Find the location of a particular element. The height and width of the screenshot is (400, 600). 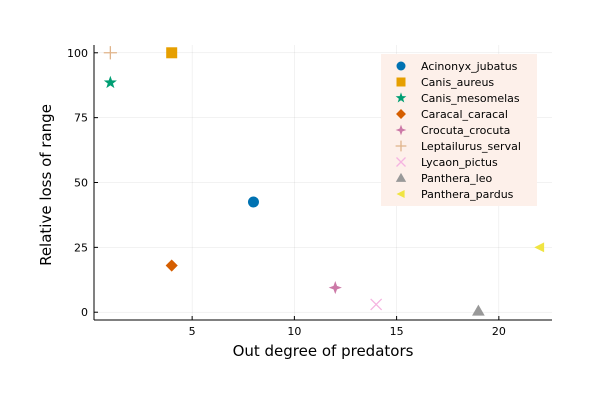

x-axis: 5 10 15 20 is located at coordinates (347, 327).